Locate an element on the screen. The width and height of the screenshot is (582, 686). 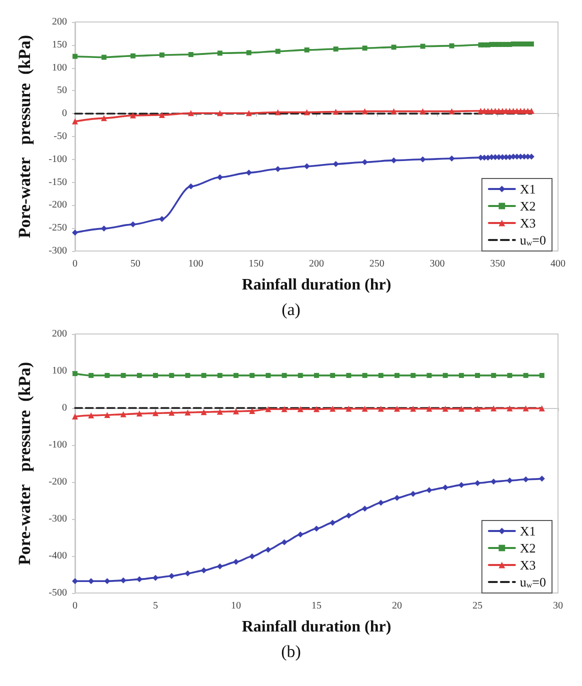
x-tick-label: 250 is located at coordinates (376, 264).